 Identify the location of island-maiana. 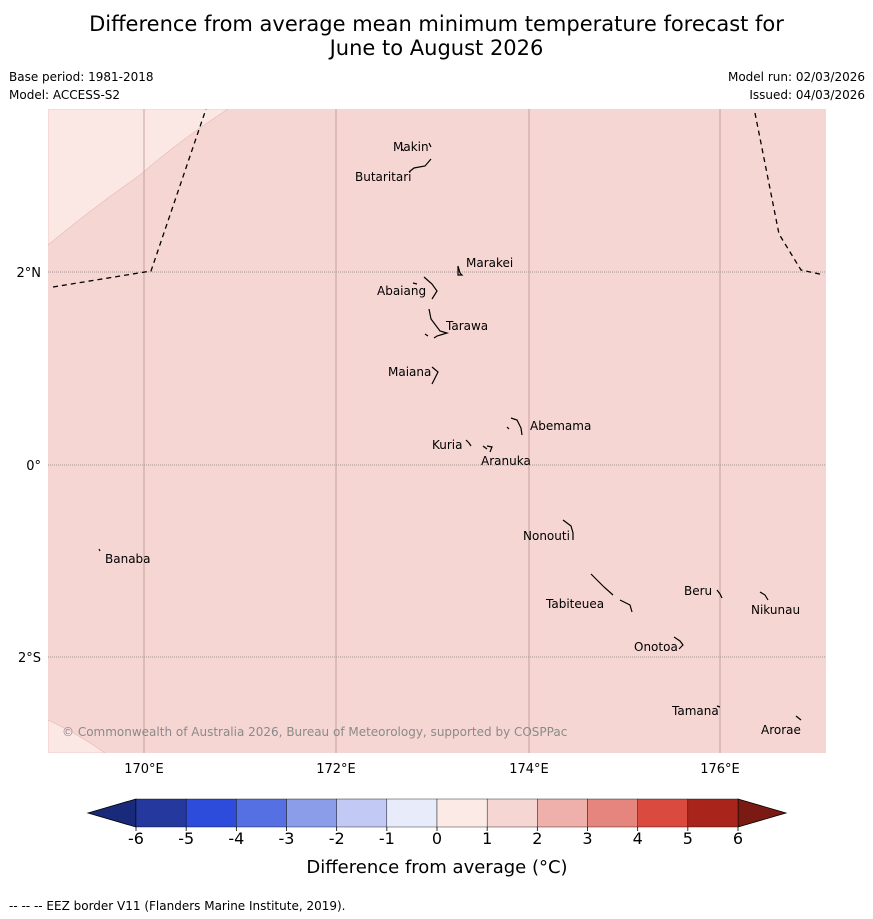
(435, 375).